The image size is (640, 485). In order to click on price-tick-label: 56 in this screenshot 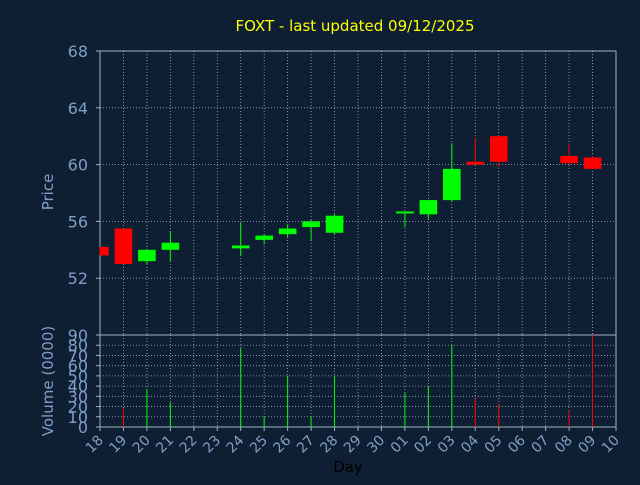, I will do `click(78, 221)`.